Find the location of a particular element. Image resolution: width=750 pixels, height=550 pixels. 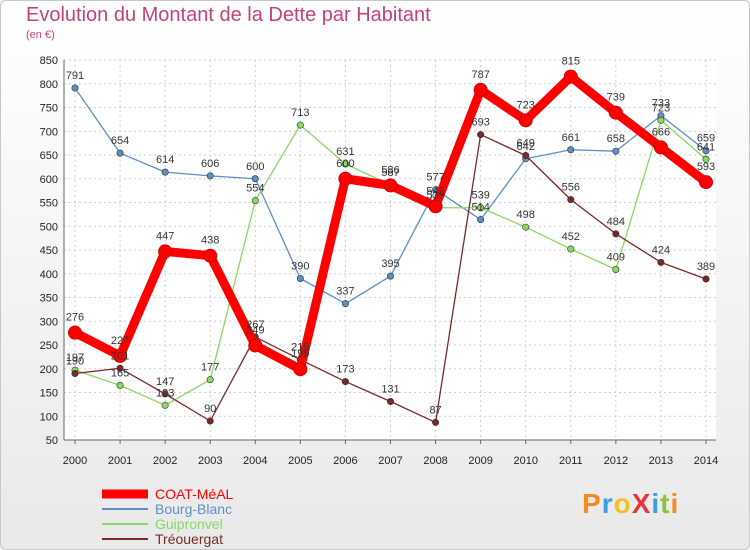

series-2-data-label: 587 is located at coordinates (390, 173).